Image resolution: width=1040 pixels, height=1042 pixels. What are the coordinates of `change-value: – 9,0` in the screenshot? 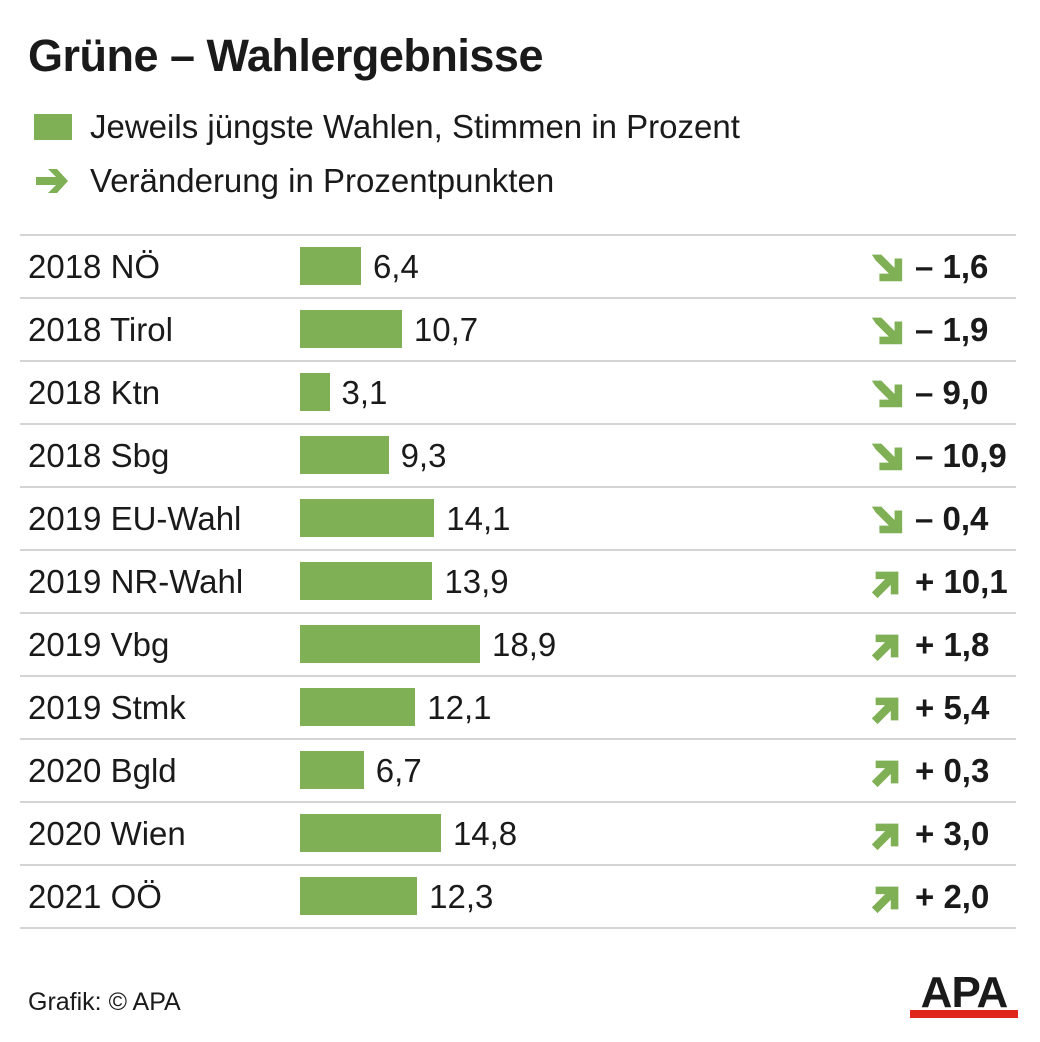 It's located at (952, 392).